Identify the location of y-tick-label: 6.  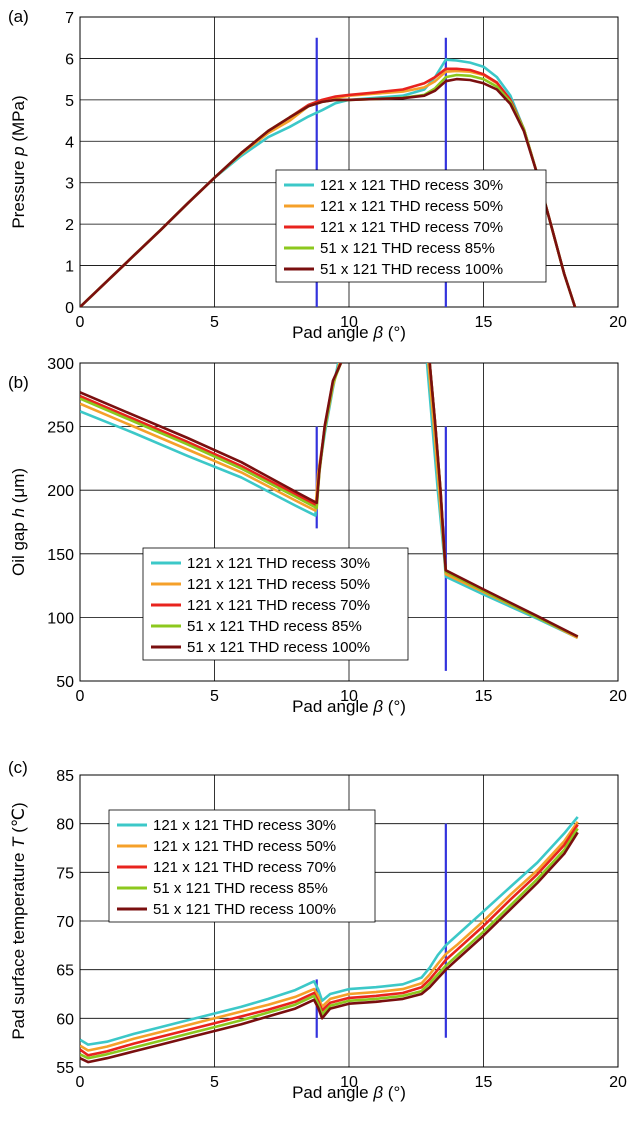
(69, 59).